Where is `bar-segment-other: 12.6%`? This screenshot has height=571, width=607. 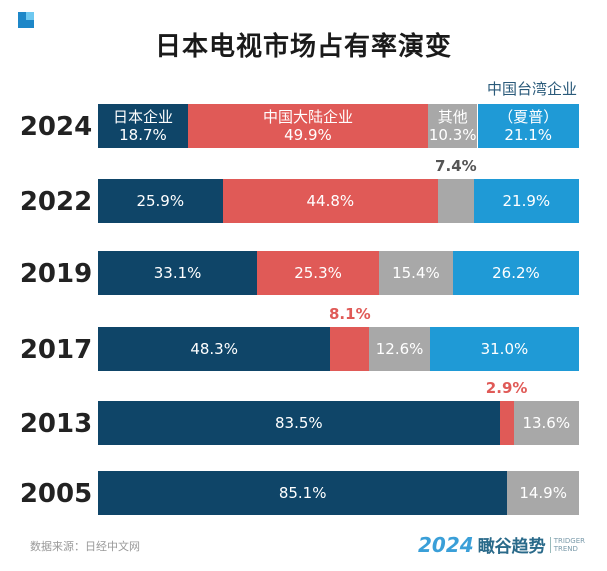 bar-segment-other: 12.6% is located at coordinates (399, 349).